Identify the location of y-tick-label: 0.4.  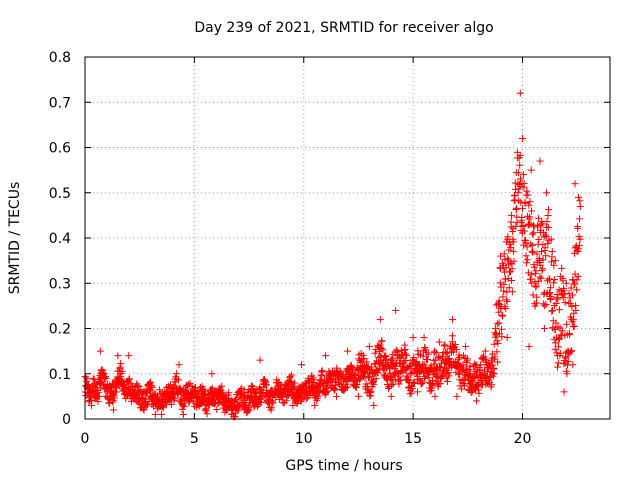
(60, 239).